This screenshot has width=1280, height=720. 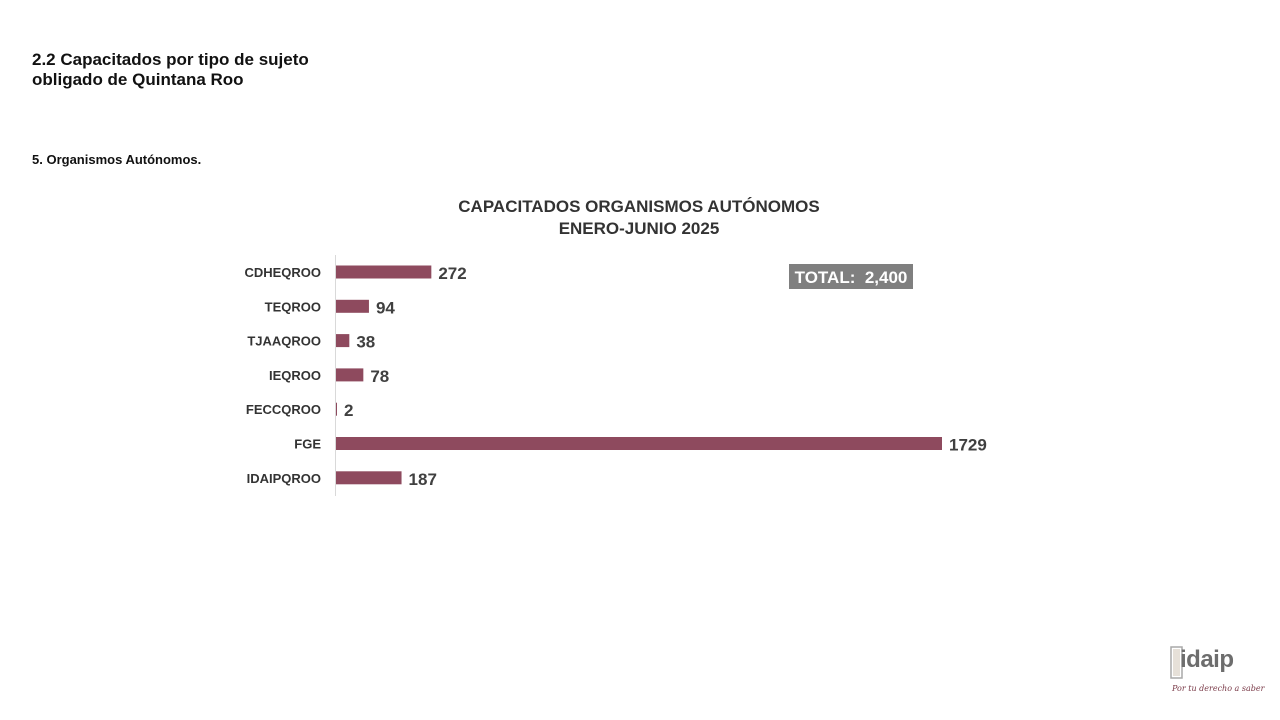 What do you see at coordinates (452, 273) in the screenshot?
I see `data-label: 272` at bounding box center [452, 273].